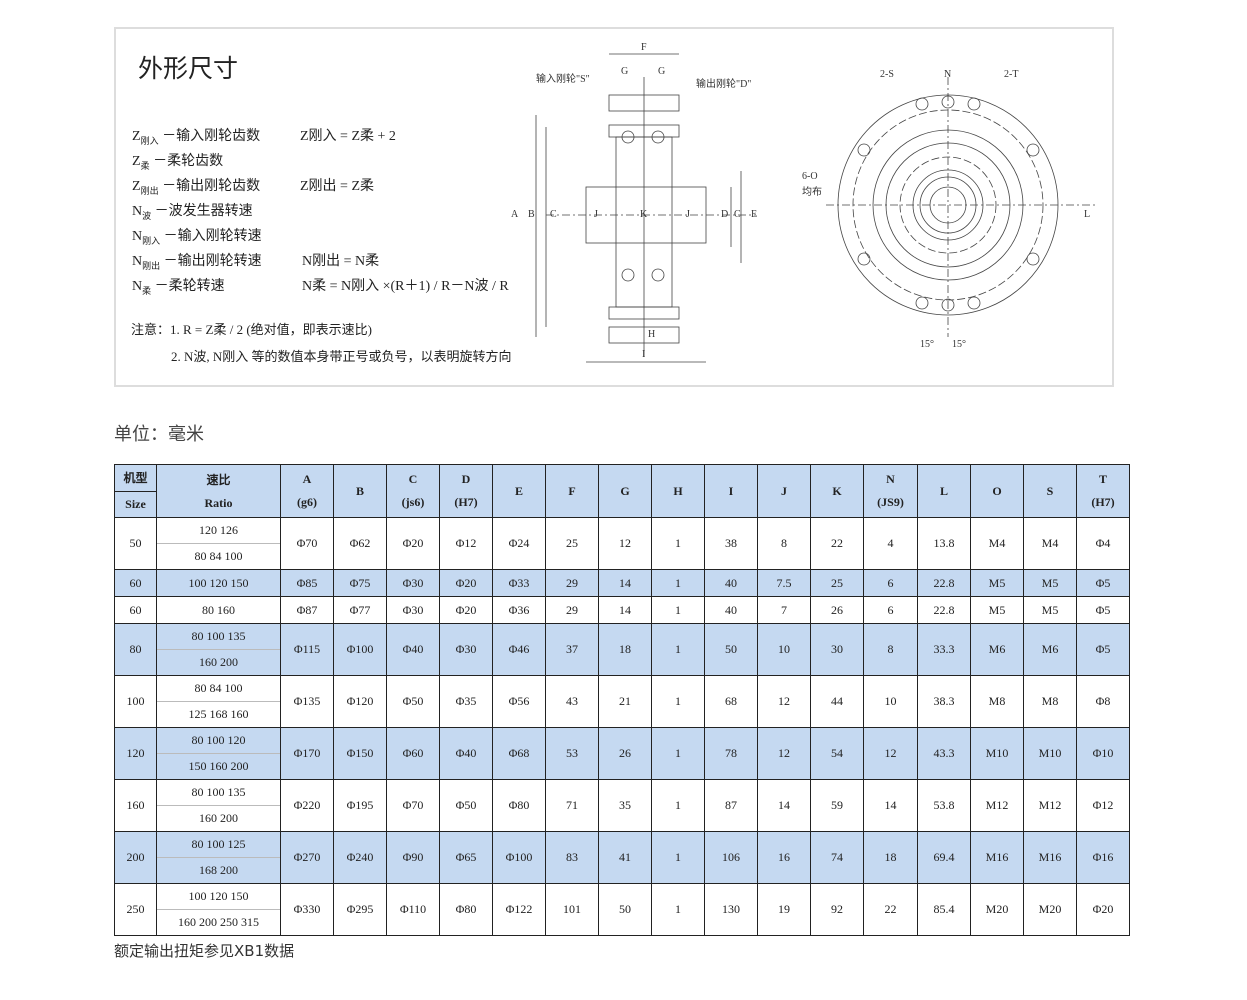 The height and width of the screenshot is (1000, 1247). What do you see at coordinates (360, 701) in the screenshot?
I see `value-cell: Φ120` at bounding box center [360, 701].